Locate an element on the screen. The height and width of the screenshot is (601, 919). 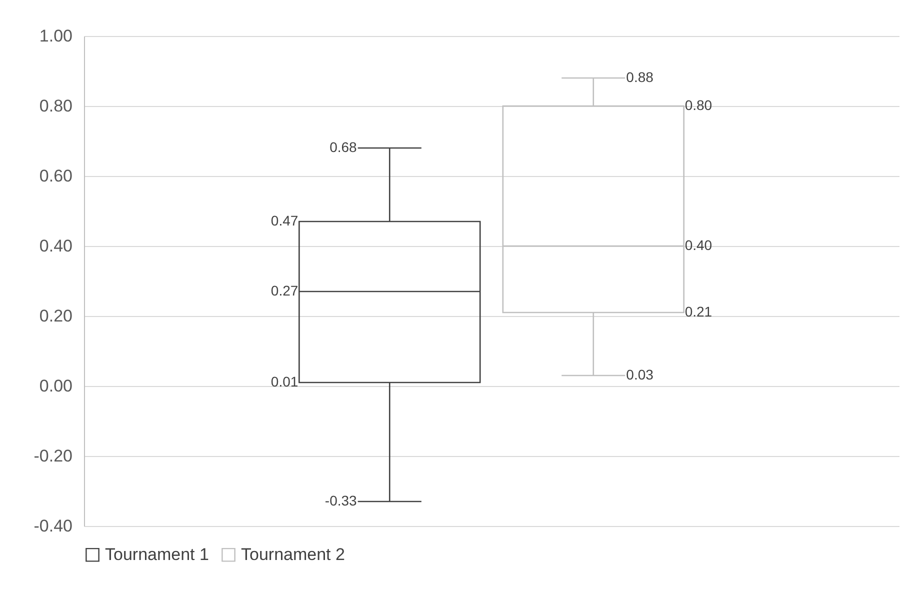
legend-label: Tournament 1 is located at coordinates (157, 554).